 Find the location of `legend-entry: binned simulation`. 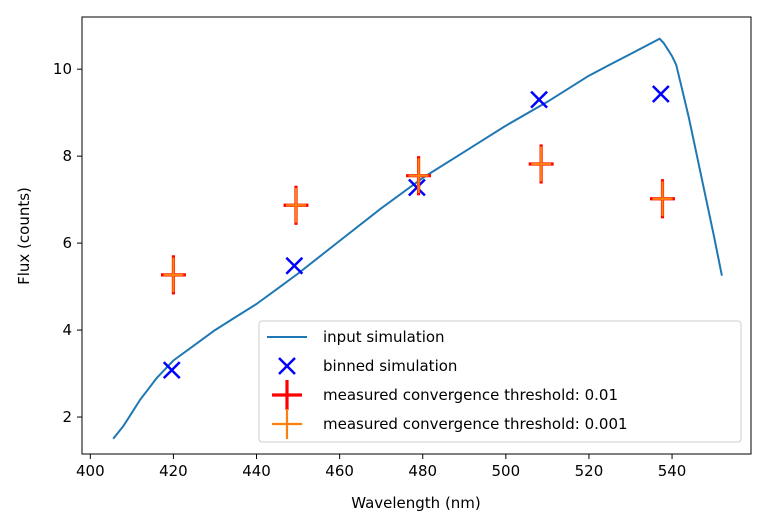

legend-entry: binned simulation is located at coordinates (367, 366).